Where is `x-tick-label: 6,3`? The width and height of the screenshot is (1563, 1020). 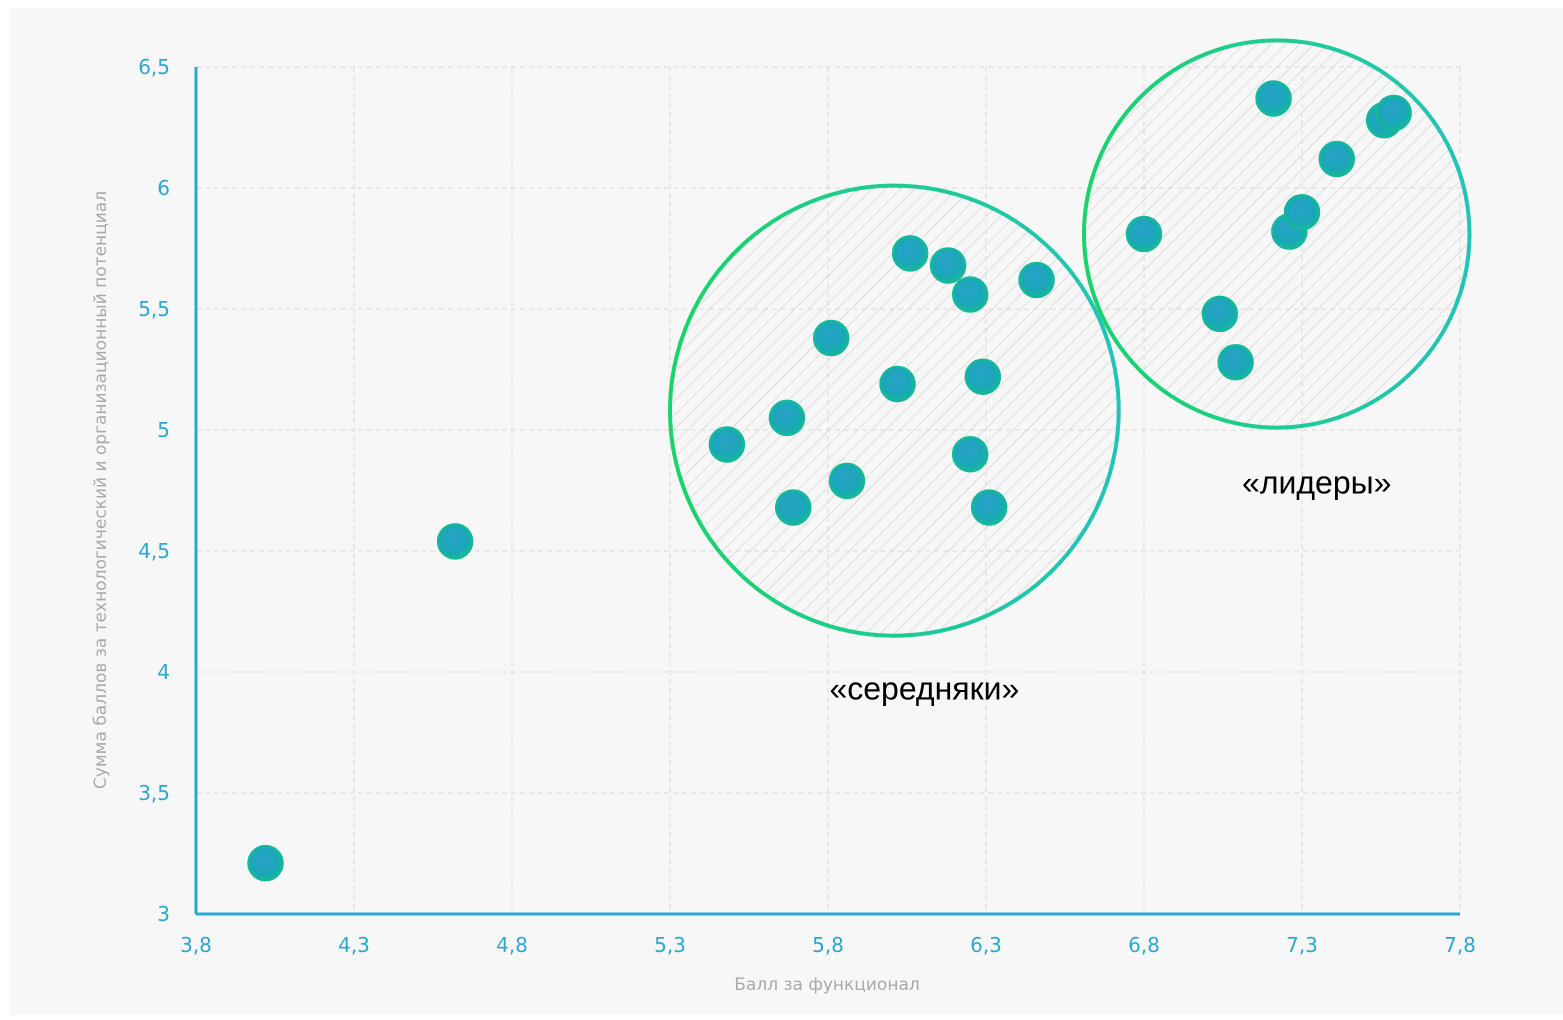 x-tick-label: 6,3 is located at coordinates (986, 945).